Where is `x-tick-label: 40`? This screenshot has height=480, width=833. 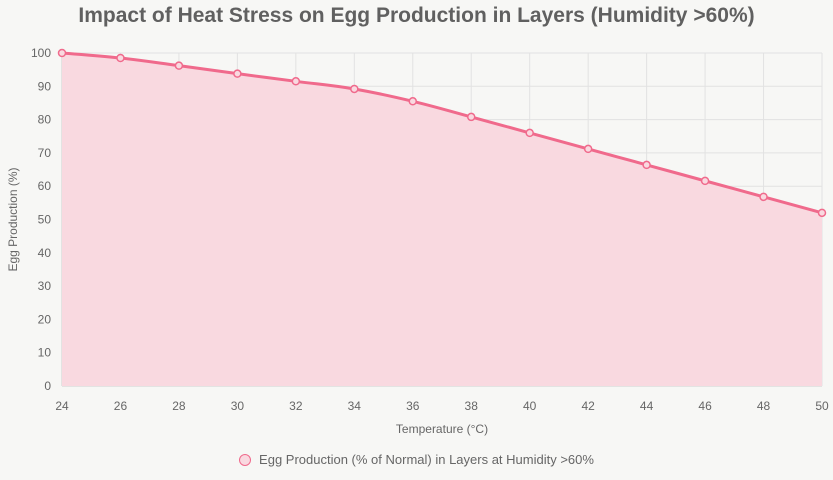 x-tick-label: 40 is located at coordinates (530, 406).